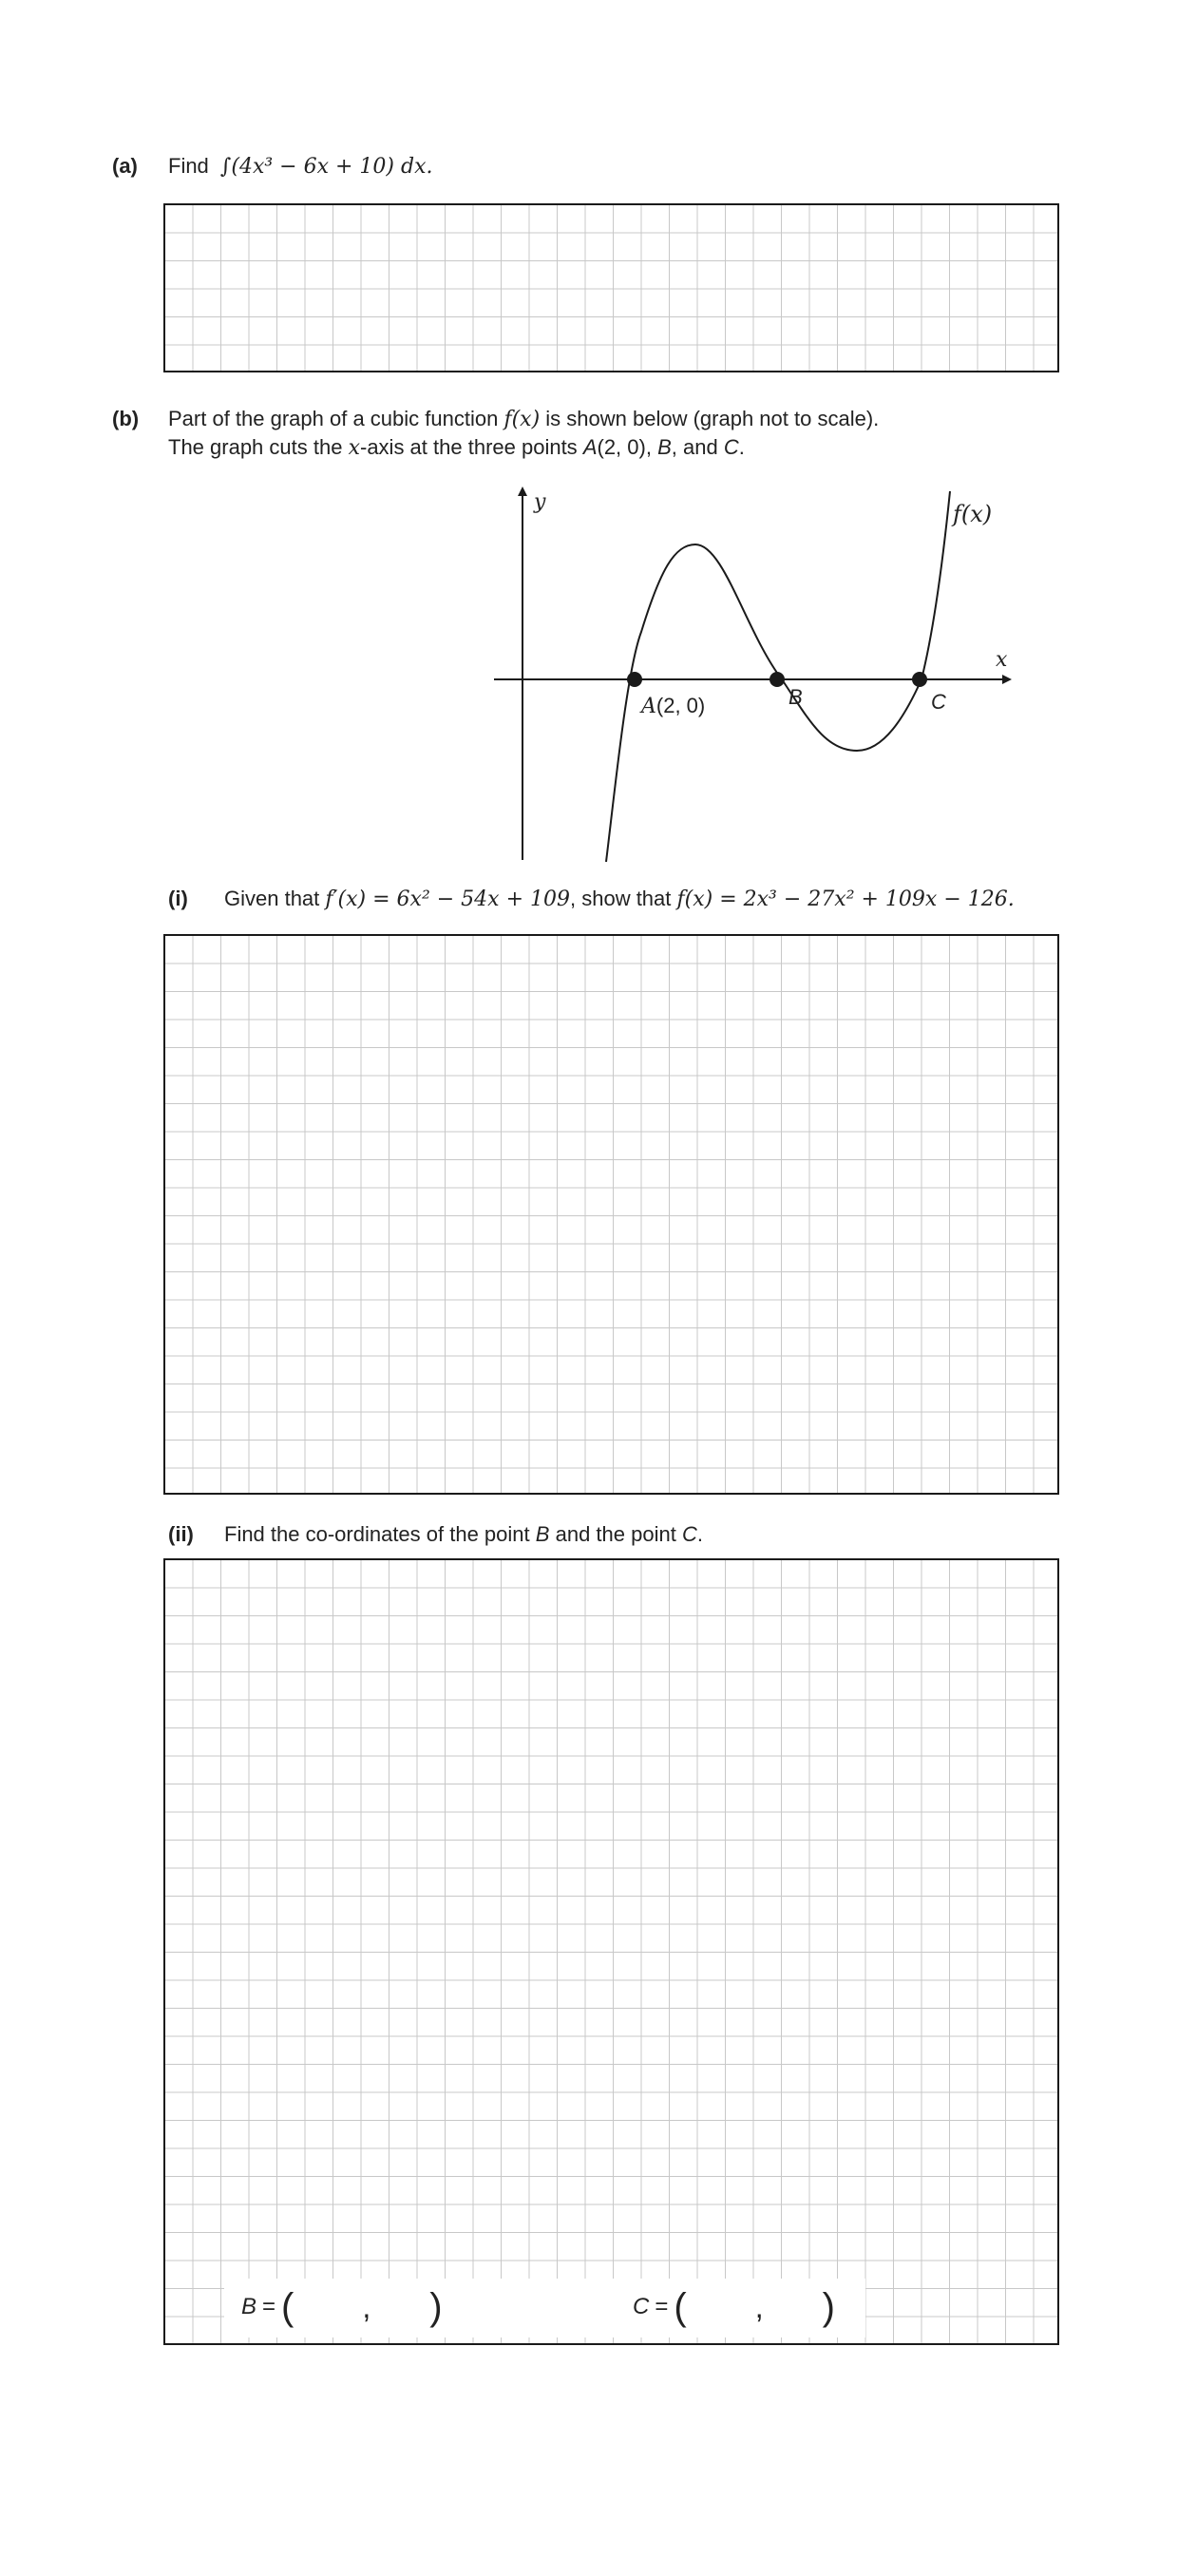 This screenshot has width=1178, height=2576. Describe the element at coordinates (188, 166) in the screenshot. I see `part-a-prefix: Find` at that location.